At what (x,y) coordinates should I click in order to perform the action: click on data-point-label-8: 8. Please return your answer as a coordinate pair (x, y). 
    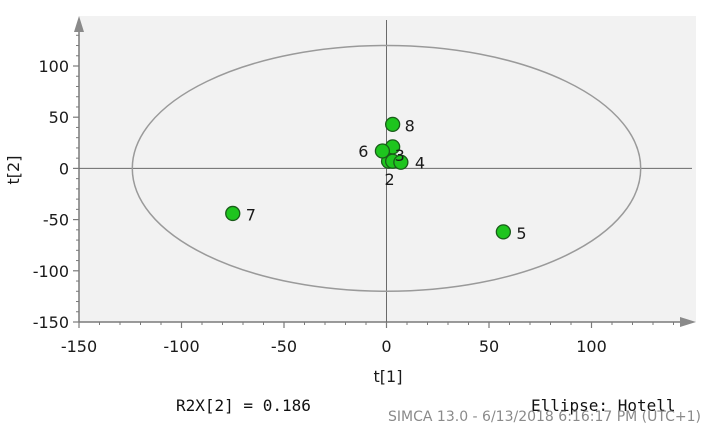
    Looking at the image, I should click on (410, 125).